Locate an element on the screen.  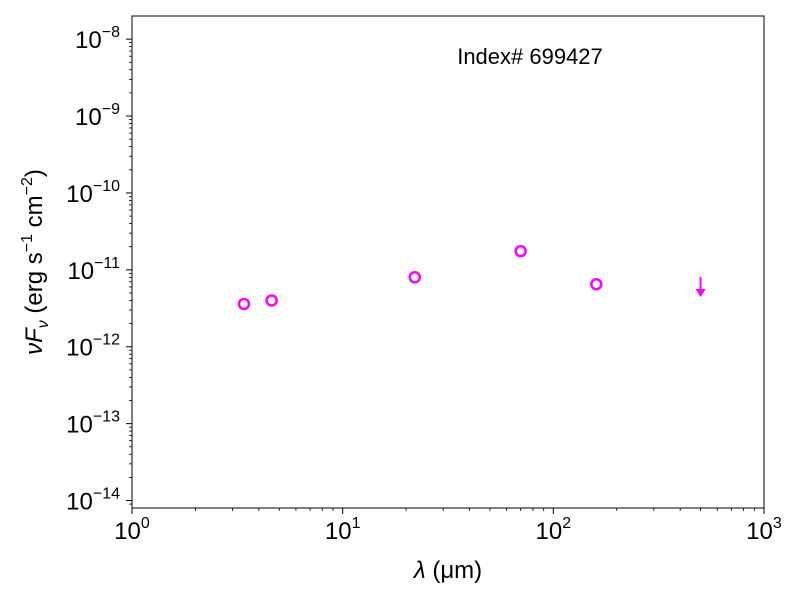
x-tick-label: 10² is located at coordinates (554, 530).